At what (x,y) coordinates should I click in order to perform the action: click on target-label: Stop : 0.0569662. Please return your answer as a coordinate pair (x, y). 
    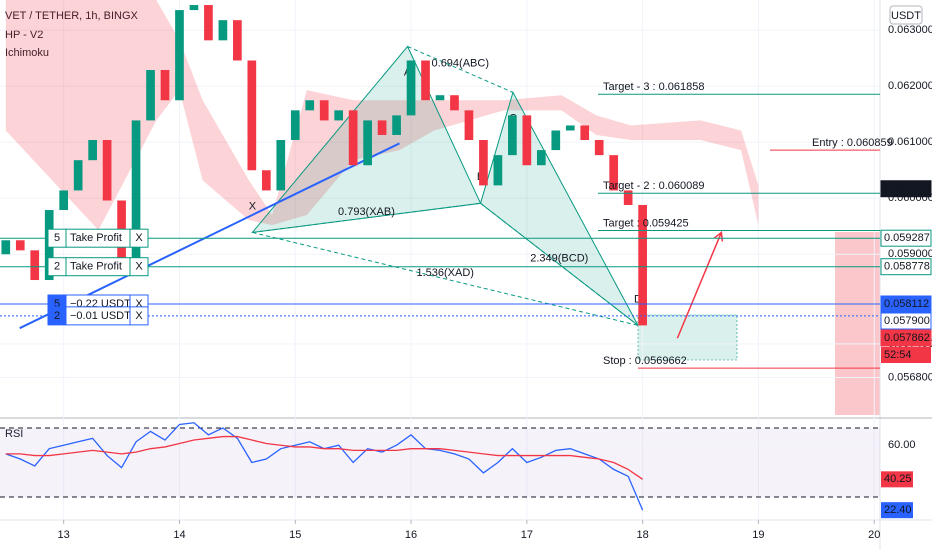
    Looking at the image, I should click on (645, 361).